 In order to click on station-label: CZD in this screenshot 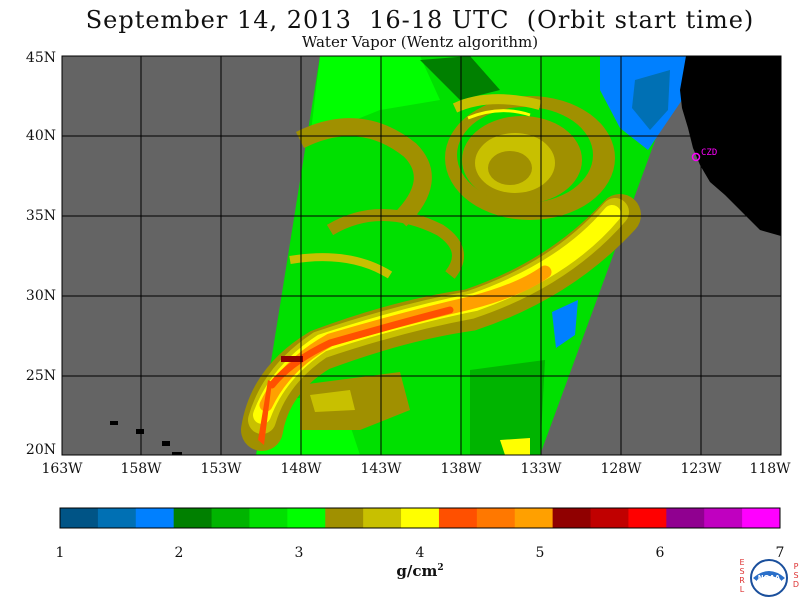, I will do `click(709, 153)`.